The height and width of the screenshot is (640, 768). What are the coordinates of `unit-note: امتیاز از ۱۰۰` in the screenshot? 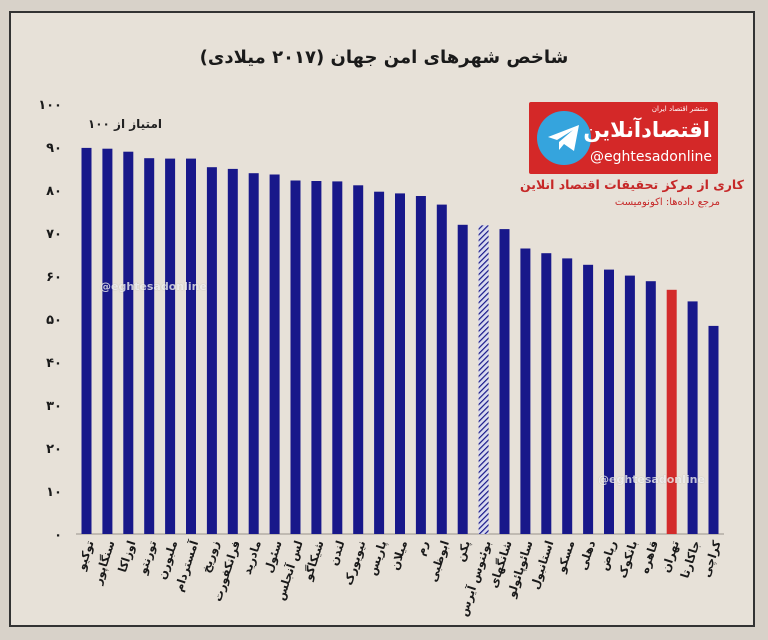 It's located at (125, 124).